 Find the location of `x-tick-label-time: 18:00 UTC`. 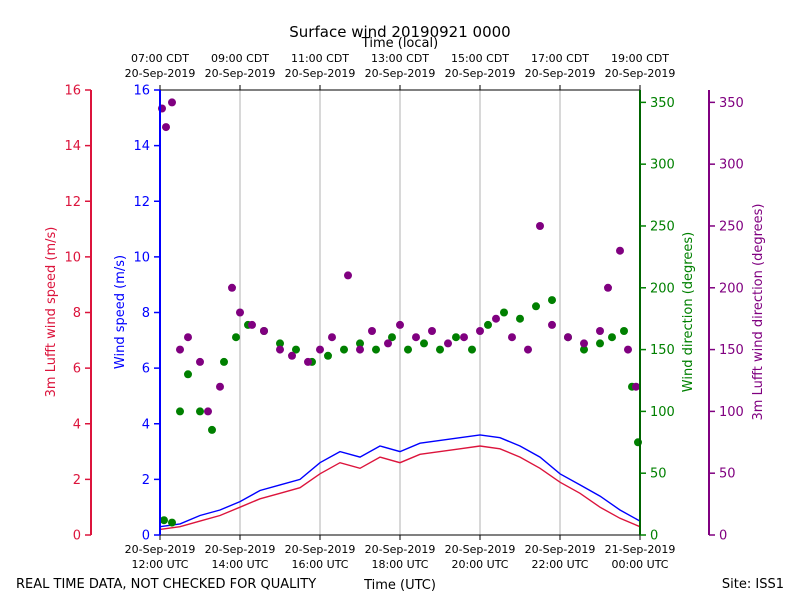

x-tick-label-time: 18:00 UTC is located at coordinates (399, 564).